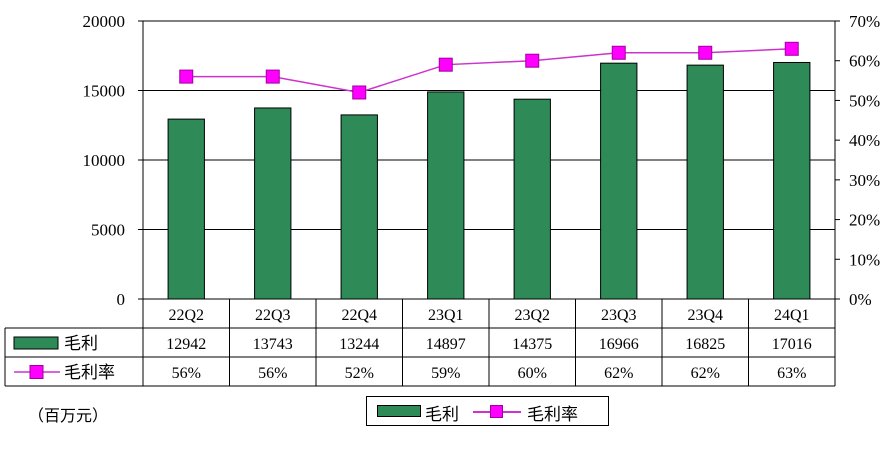 The image size is (891, 450). Describe the element at coordinates (359, 315) in the screenshot. I see `x-category-label: 22Q4` at that location.